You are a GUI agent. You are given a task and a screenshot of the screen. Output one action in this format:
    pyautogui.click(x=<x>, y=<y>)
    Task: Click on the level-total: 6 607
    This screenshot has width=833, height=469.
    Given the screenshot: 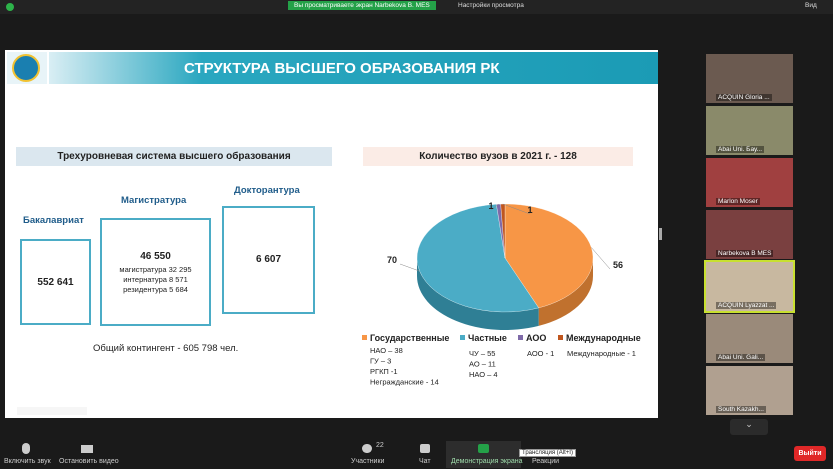 What is the action you would take?
    pyautogui.click(x=268, y=259)
    